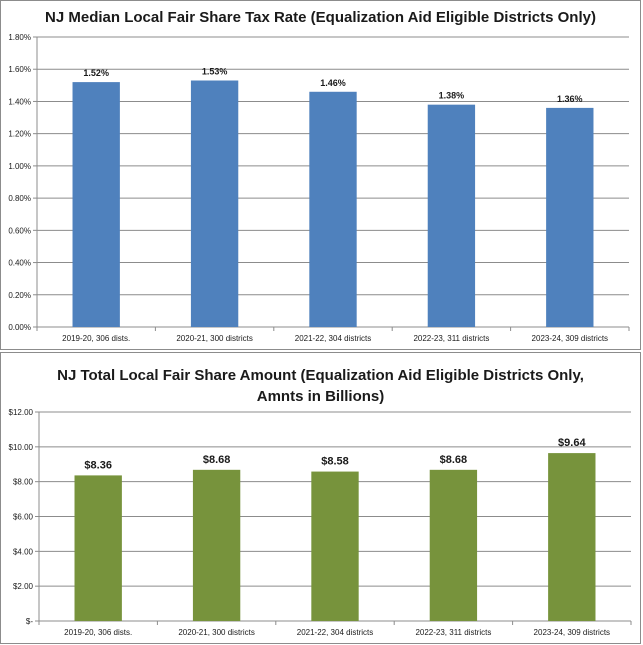 This screenshot has height=645, width=643. I want to click on tax-rate-data-label: 1.52%, so click(96, 73).